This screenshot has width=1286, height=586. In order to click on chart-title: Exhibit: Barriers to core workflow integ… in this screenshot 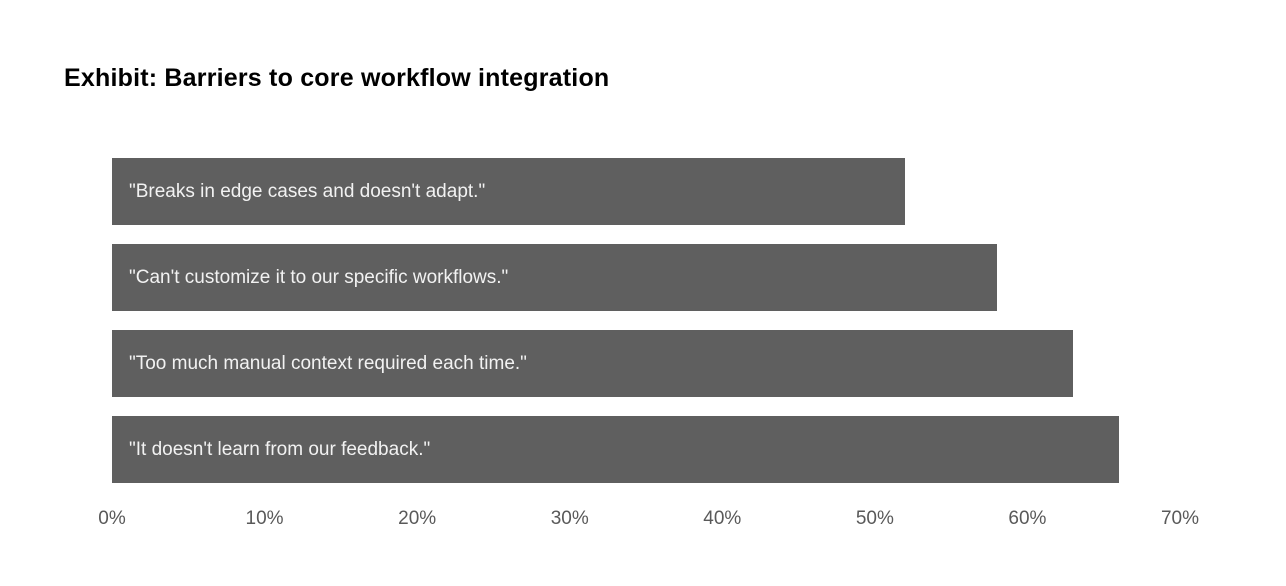, I will do `click(337, 78)`.